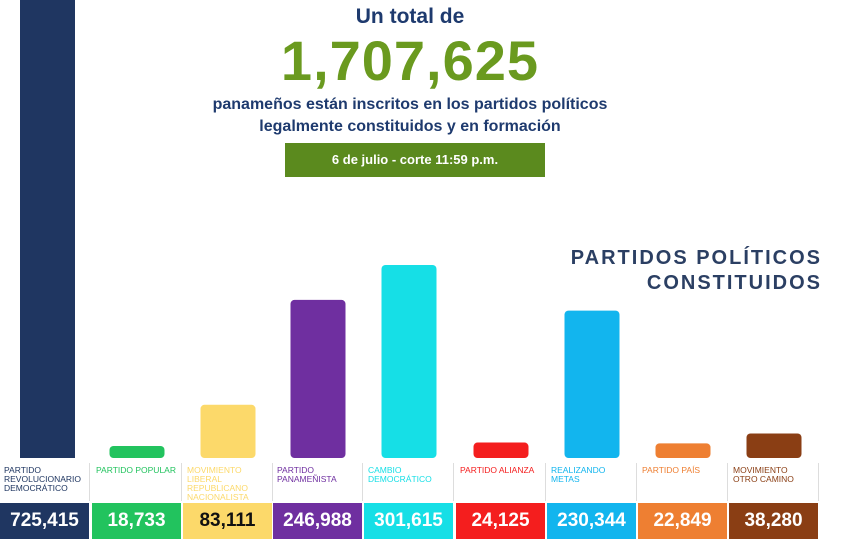 This screenshot has height=539, width=855. What do you see at coordinates (415, 160) in the screenshot?
I see `date-note: 6 de julio - corte 11:59 p.m.` at bounding box center [415, 160].